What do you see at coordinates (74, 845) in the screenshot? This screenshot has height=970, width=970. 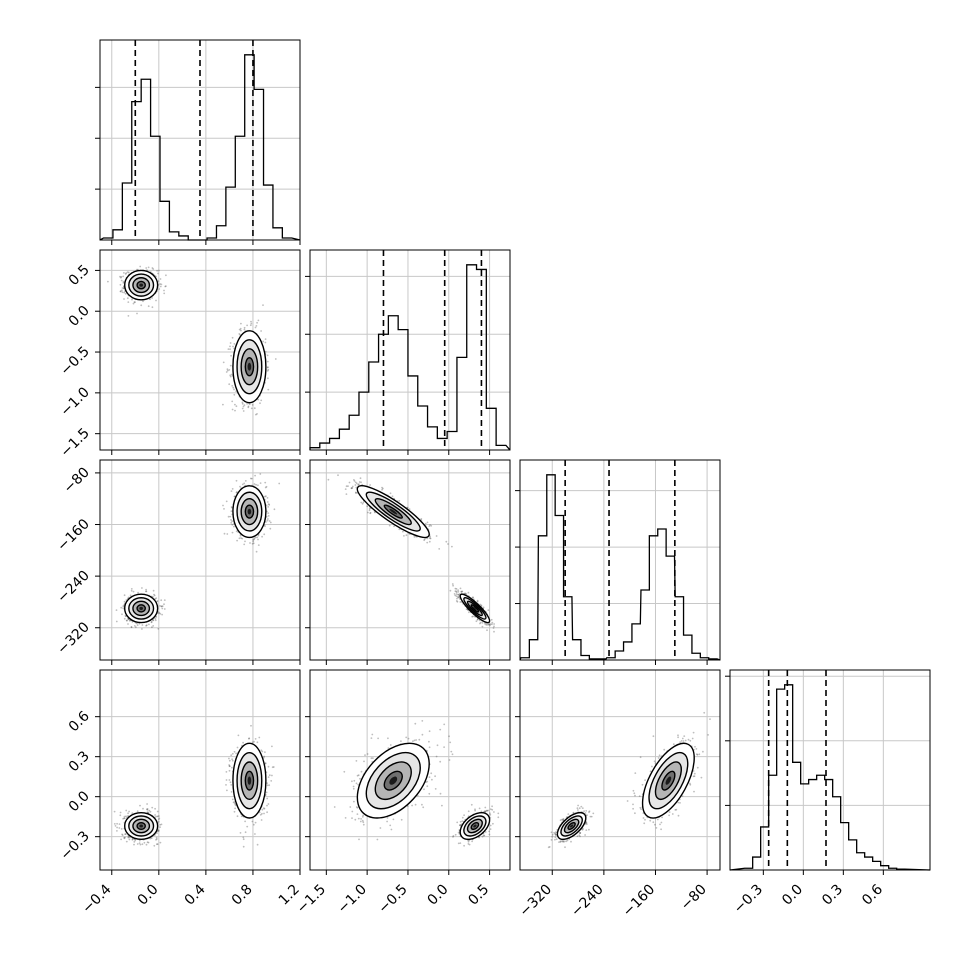 I see `y-tick-label-3-0: −0.3` at bounding box center [74, 845].